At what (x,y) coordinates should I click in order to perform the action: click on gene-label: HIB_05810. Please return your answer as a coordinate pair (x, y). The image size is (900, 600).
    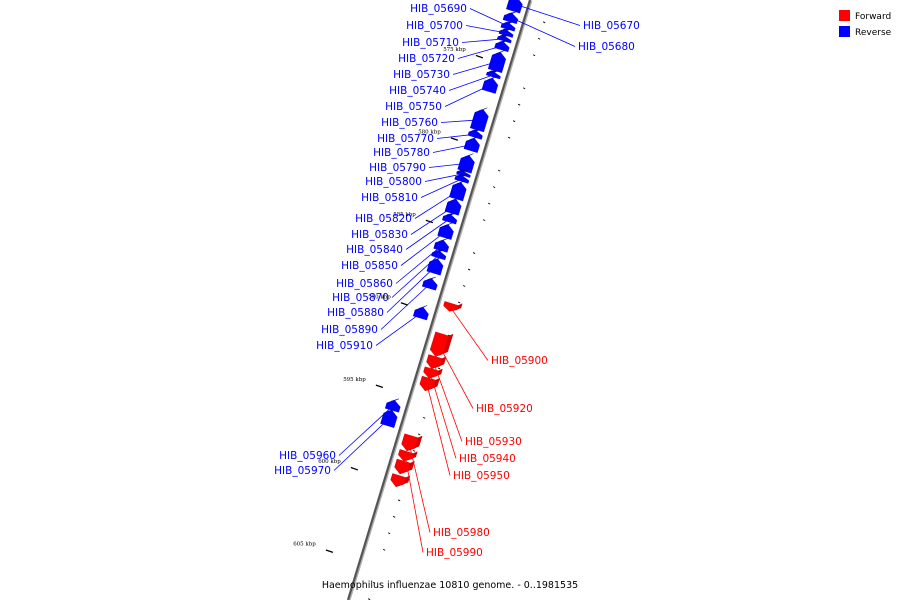
    Looking at the image, I should click on (389, 198).